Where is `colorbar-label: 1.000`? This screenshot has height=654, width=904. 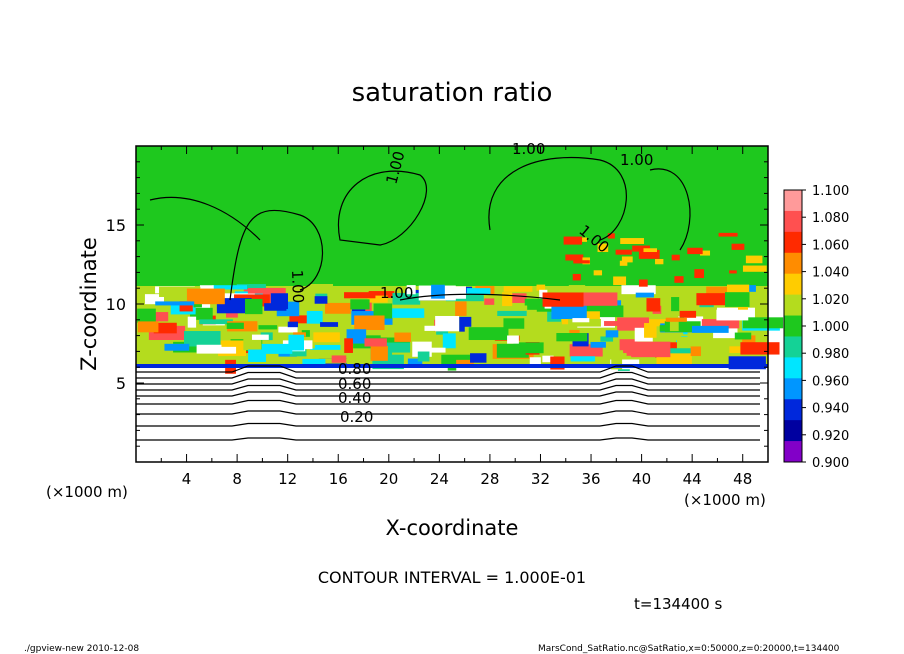
colorbar-label: 1.000 is located at coordinates (830, 327).